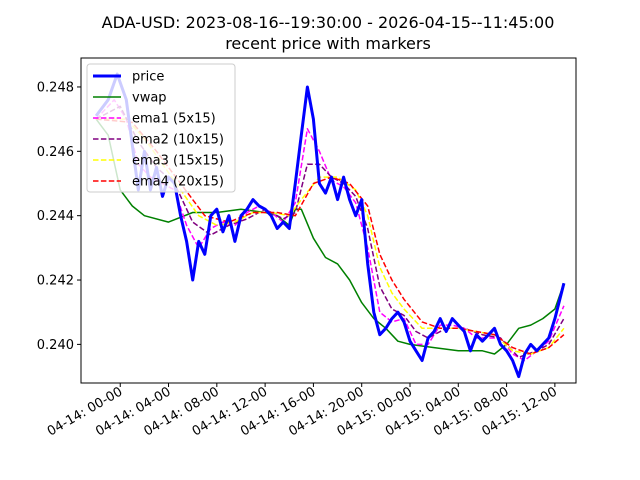 Image resolution: width=640 pixels, height=480 pixels. What do you see at coordinates (328, 43) in the screenshot?
I see `chart-subtitle: recent price with markers` at bounding box center [328, 43].